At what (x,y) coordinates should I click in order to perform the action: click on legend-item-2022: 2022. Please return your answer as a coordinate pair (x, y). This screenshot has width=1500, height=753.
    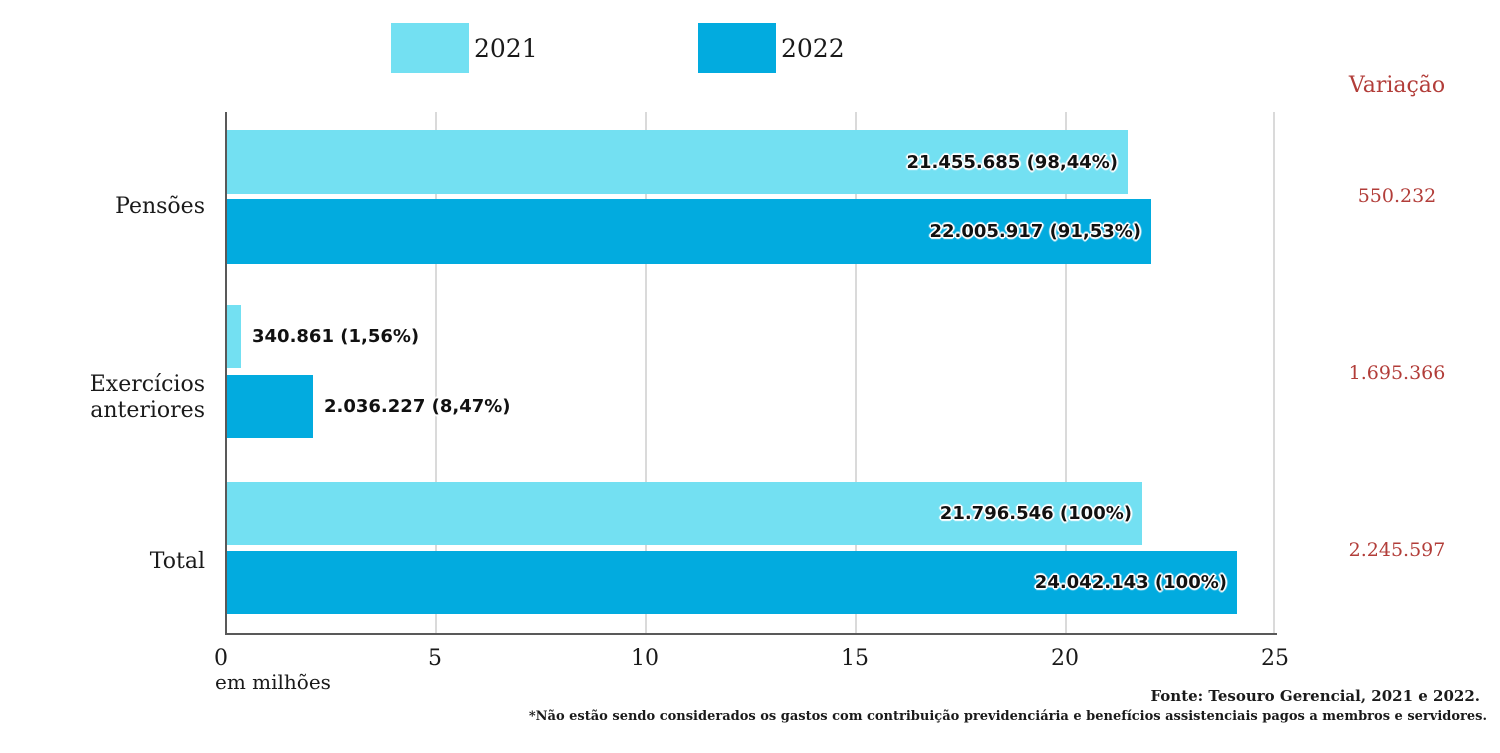
    Looking at the image, I should click on (771, 48).